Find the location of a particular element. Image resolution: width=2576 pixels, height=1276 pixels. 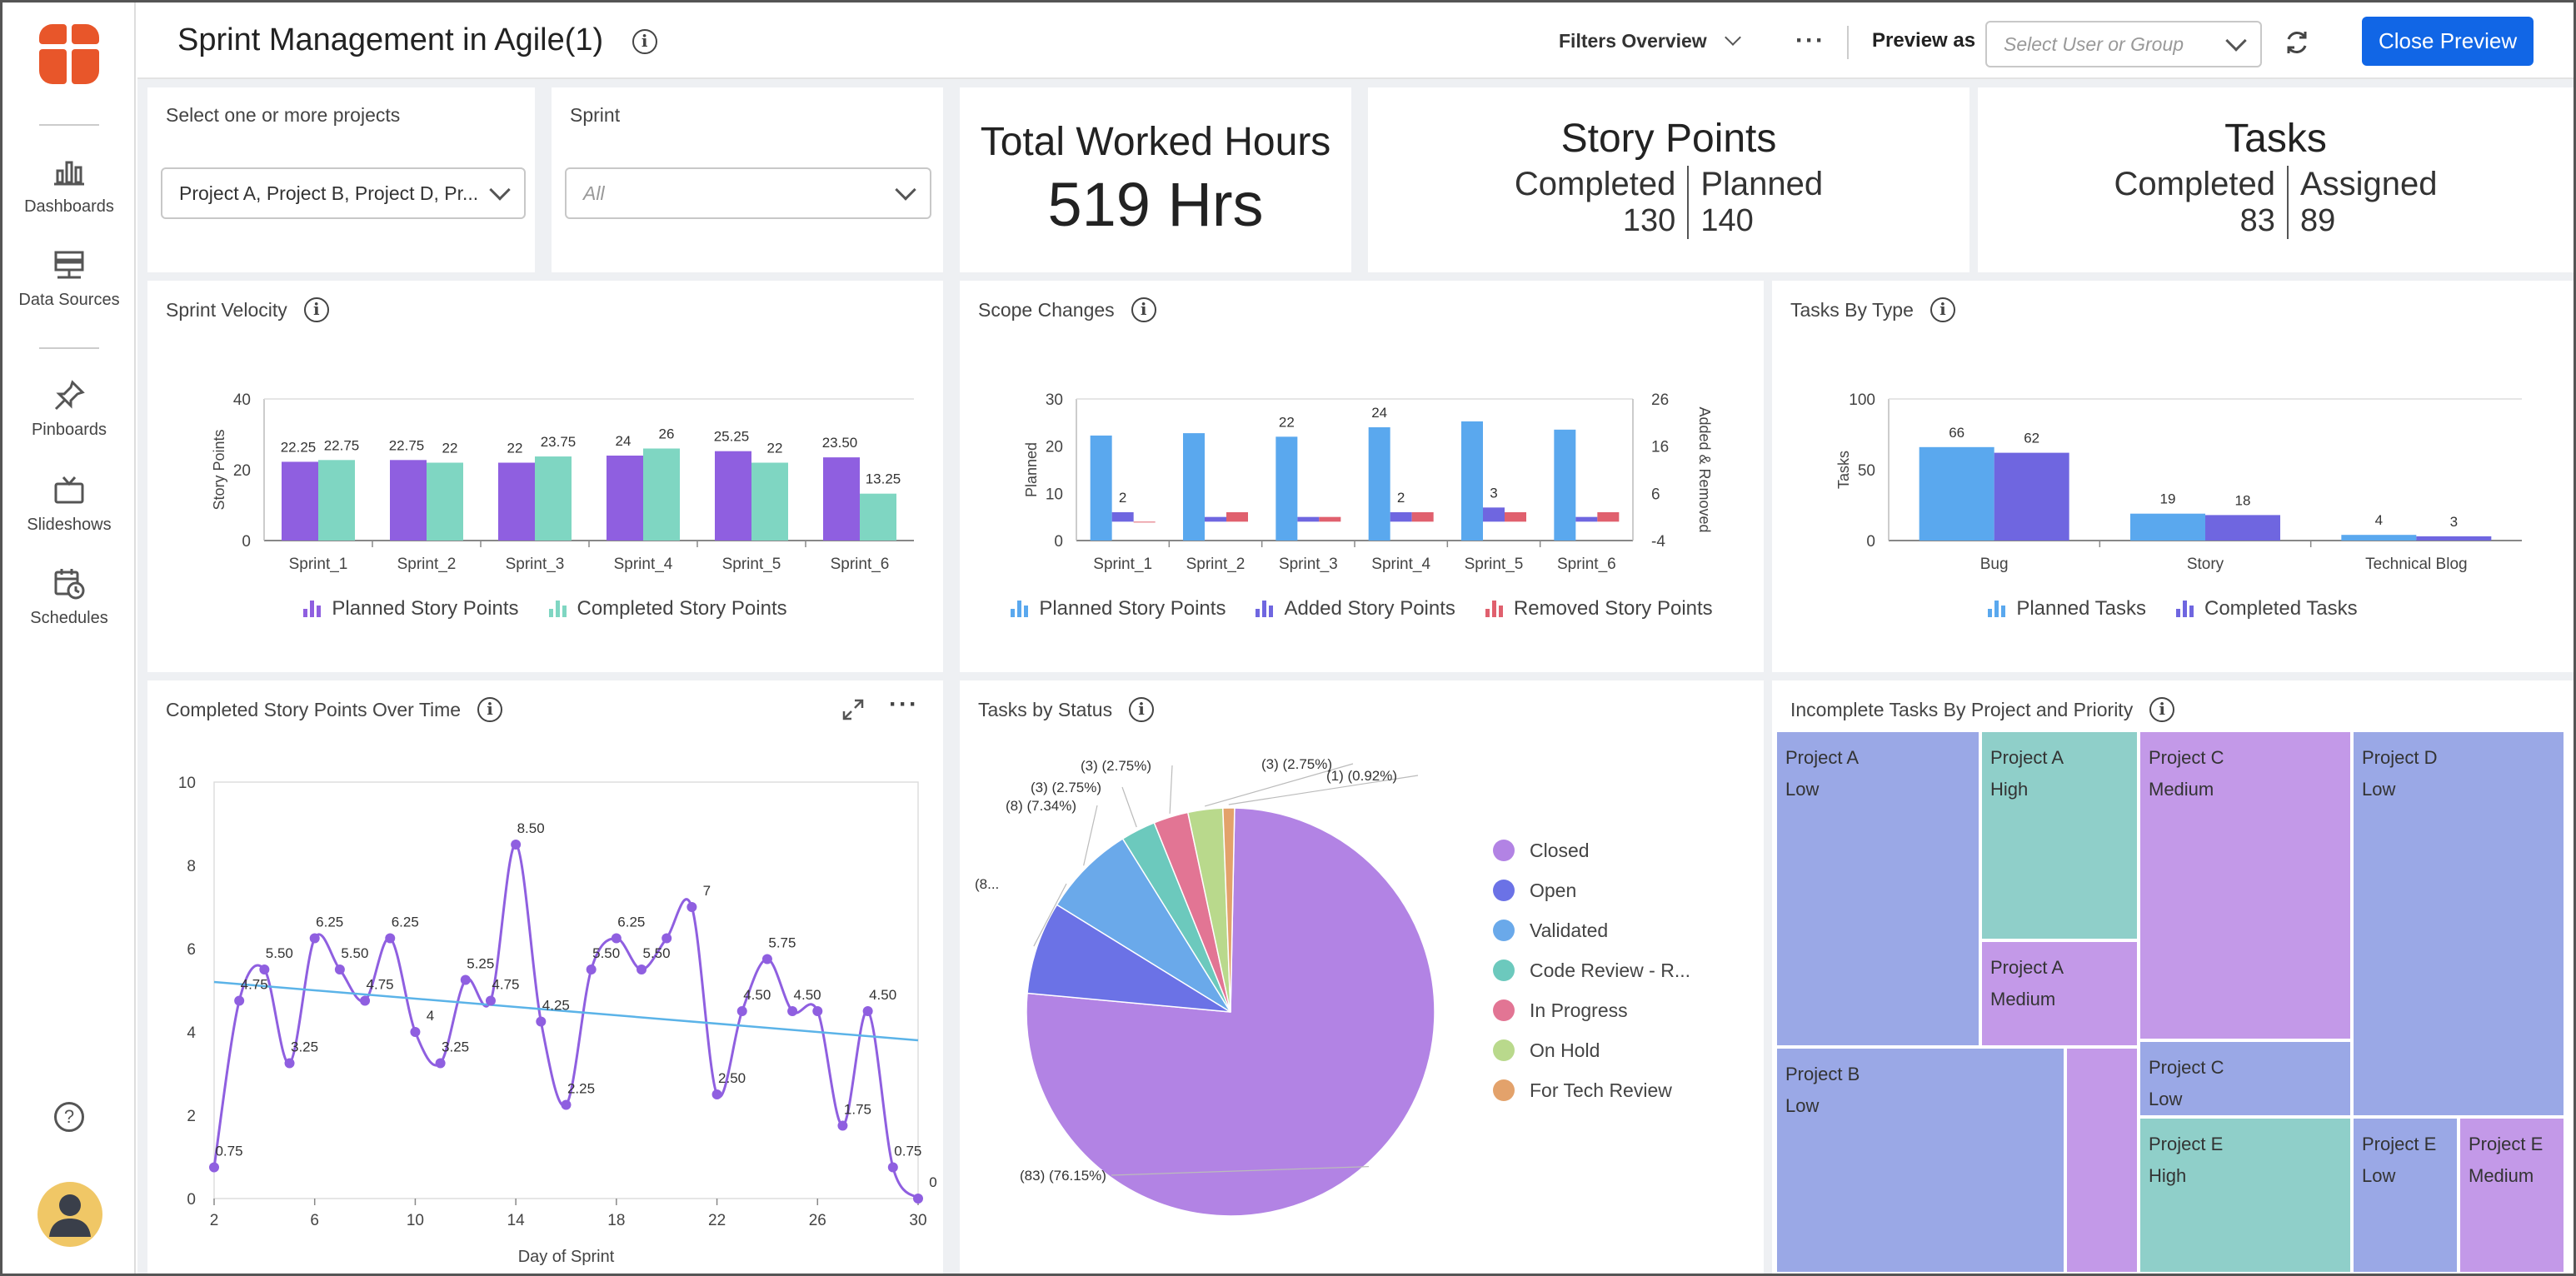

legend-item: Open is located at coordinates (1591, 890).